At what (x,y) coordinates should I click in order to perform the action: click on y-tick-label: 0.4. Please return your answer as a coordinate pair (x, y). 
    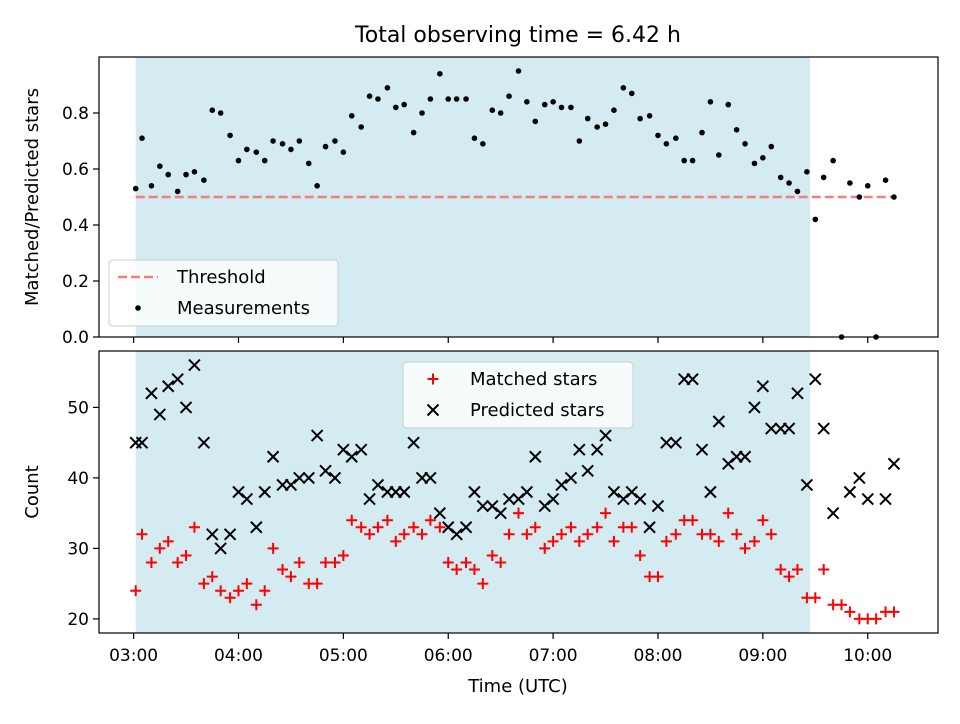
    Looking at the image, I should click on (75, 226).